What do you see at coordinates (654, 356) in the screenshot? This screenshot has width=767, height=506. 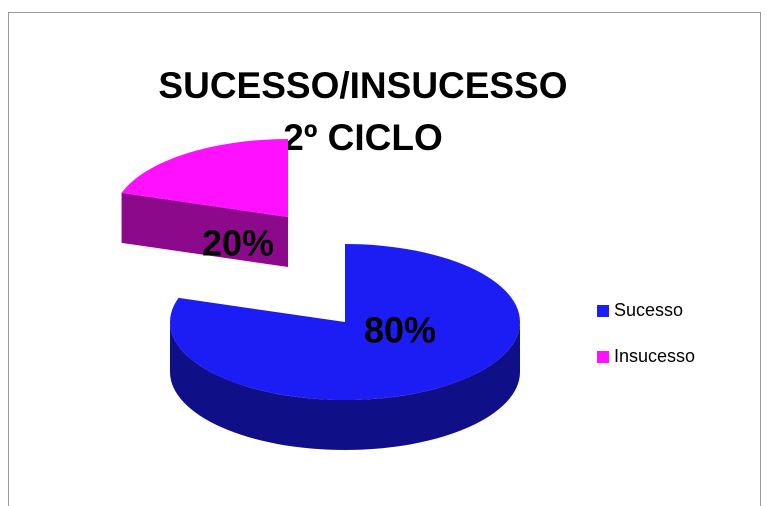 I see `legend-label: Insucesso` at bounding box center [654, 356].